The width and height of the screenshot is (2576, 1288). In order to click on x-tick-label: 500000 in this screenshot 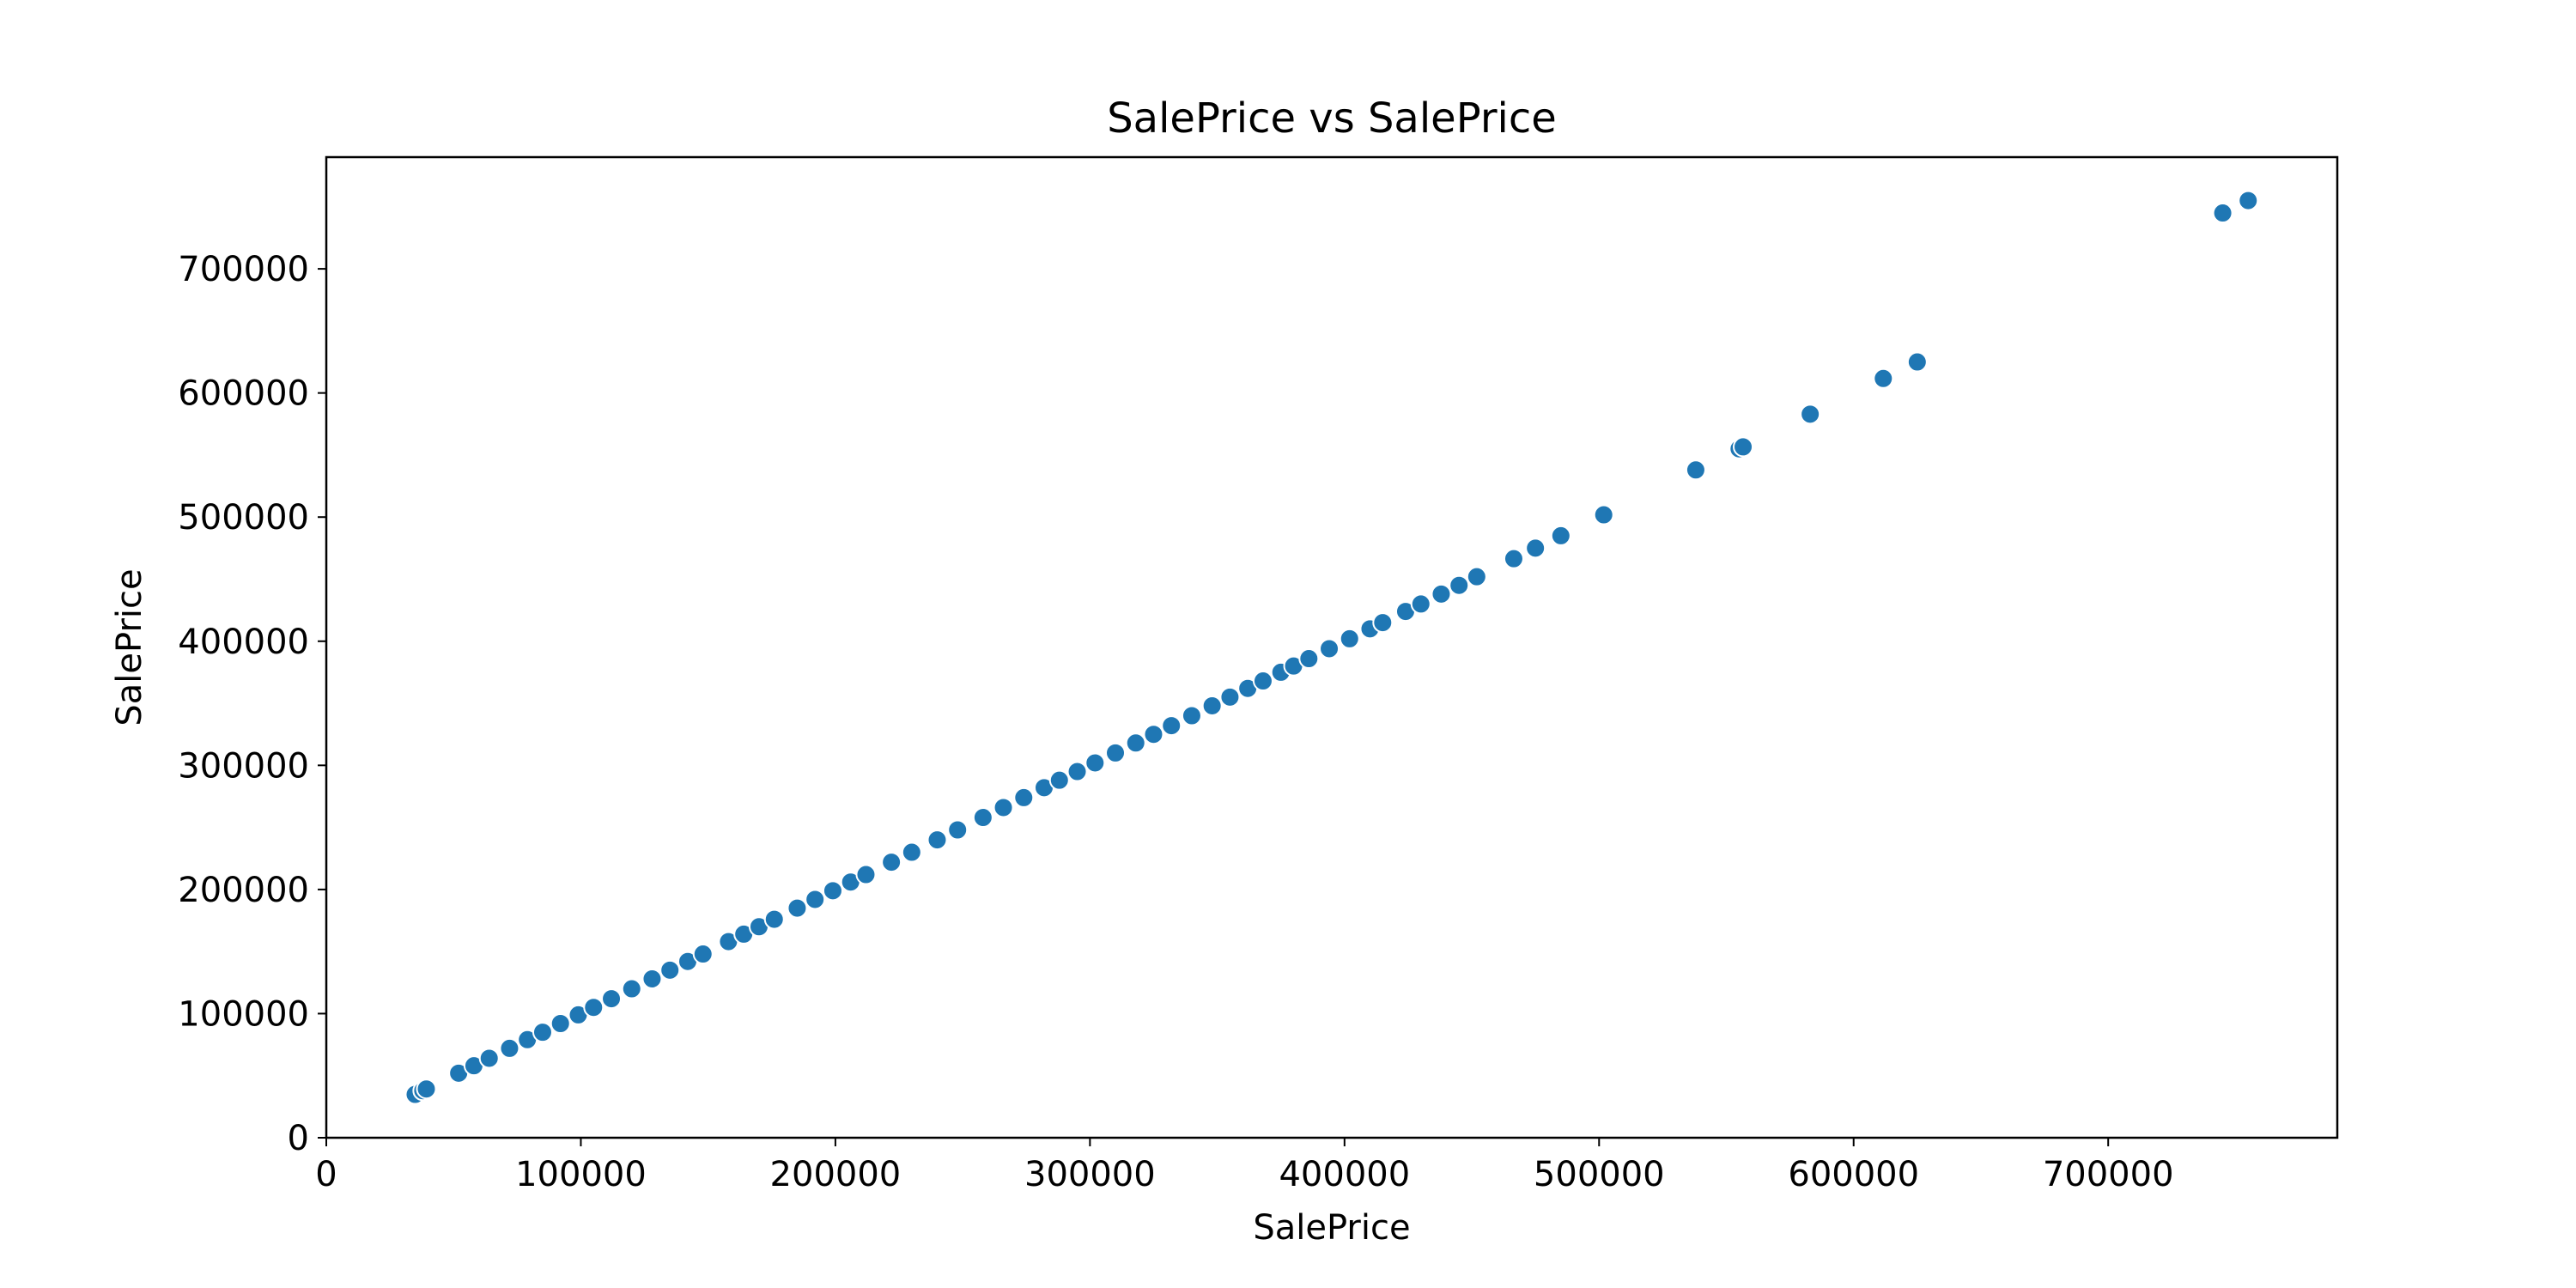, I will do `click(1599, 1174)`.